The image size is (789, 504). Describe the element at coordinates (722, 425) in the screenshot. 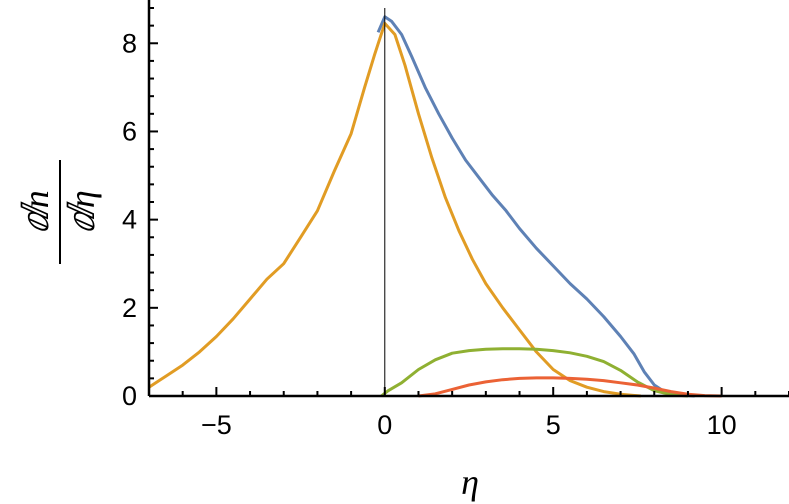

I see `x-tick-label: 10` at that location.